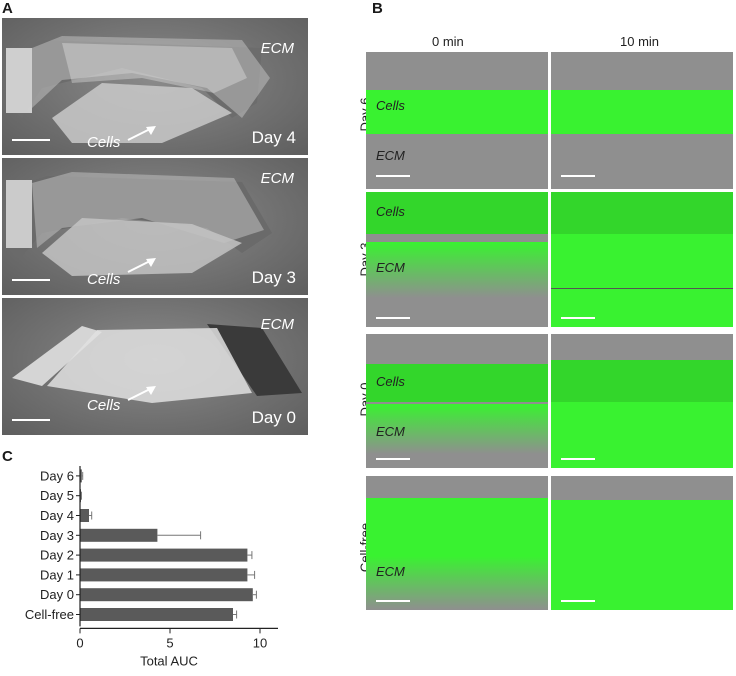 The width and height of the screenshot is (736, 676). Describe the element at coordinates (57, 495) in the screenshot. I see `category-label: Day 5` at that location.